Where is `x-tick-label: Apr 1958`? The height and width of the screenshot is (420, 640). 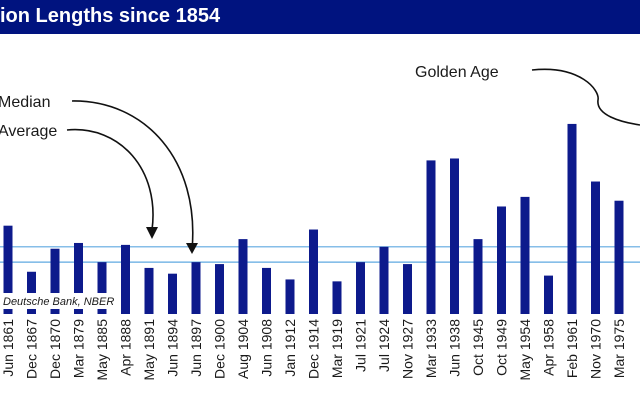
x-tick-label: Apr 1958 is located at coordinates (549, 347).